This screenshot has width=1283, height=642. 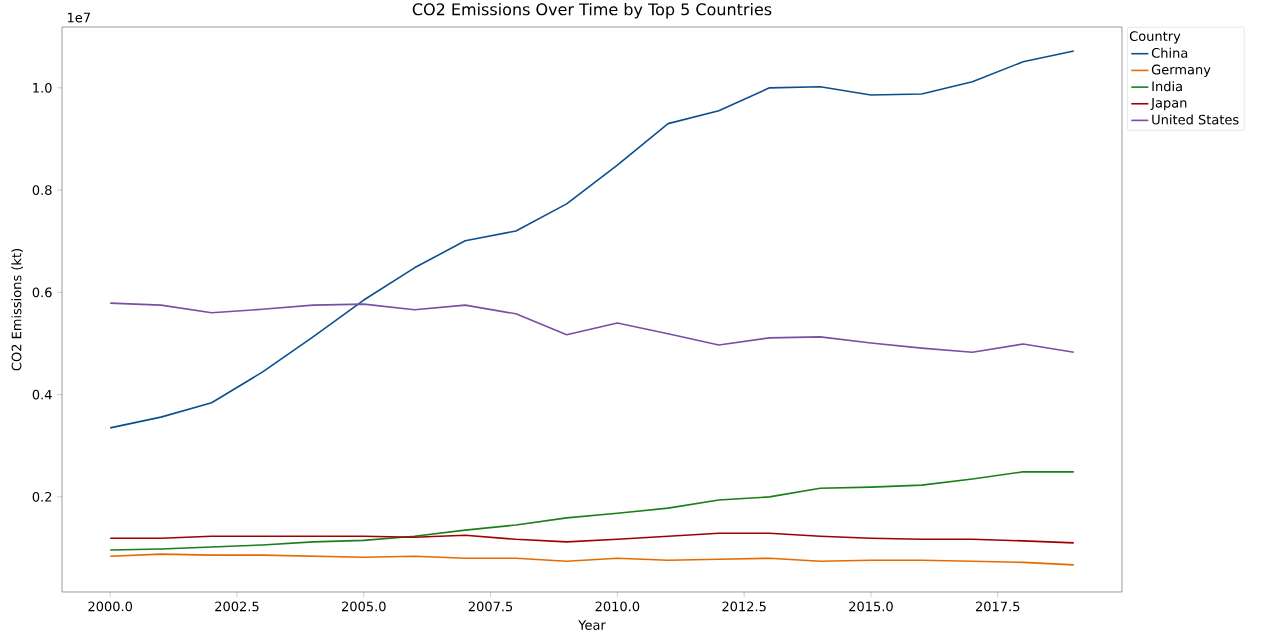 I want to click on x-tick-label: 2017.5, so click(x=997, y=606).